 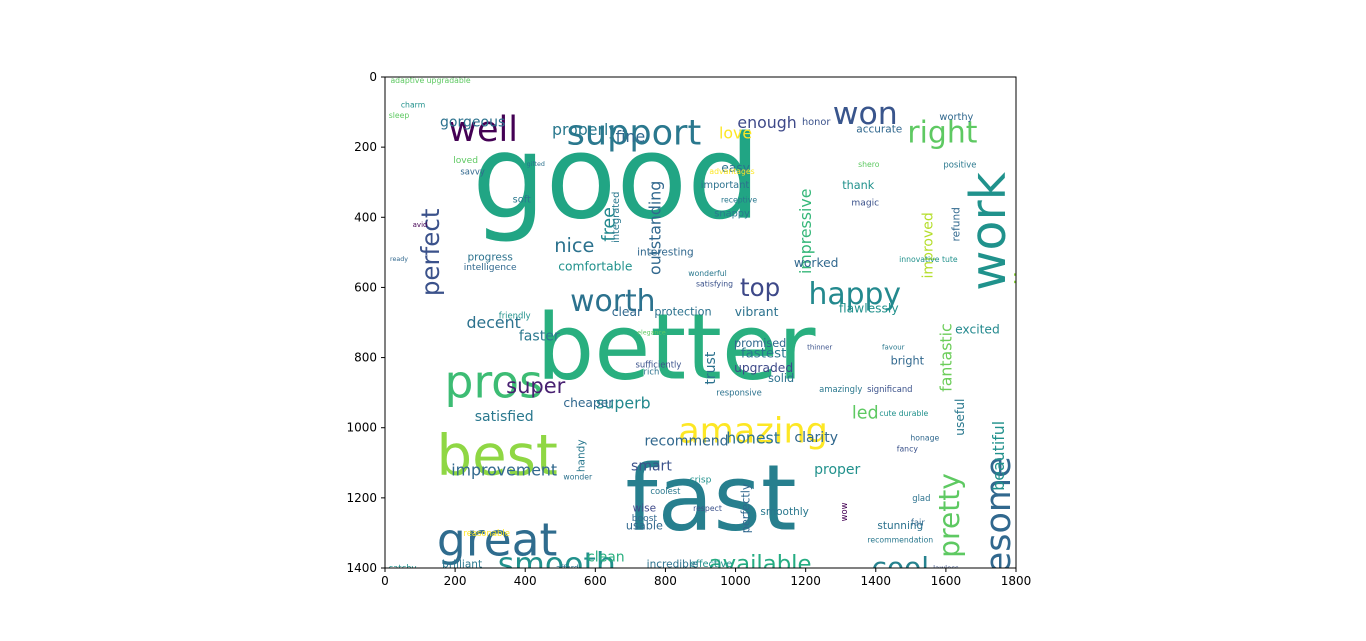 I want to click on word-72: progress, so click(x=489, y=258).